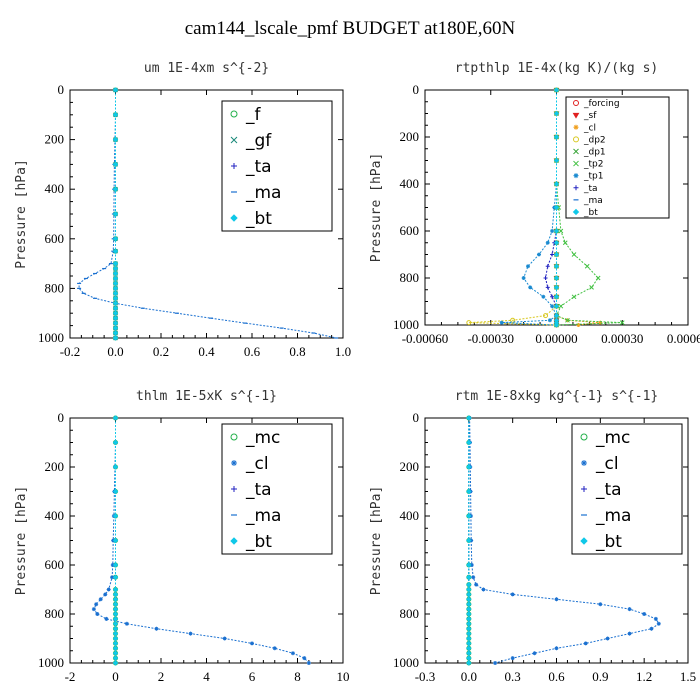 This screenshot has height=700, width=700. Describe the element at coordinates (410, 183) in the screenshot. I see `y-tick-label: 400` at that location.